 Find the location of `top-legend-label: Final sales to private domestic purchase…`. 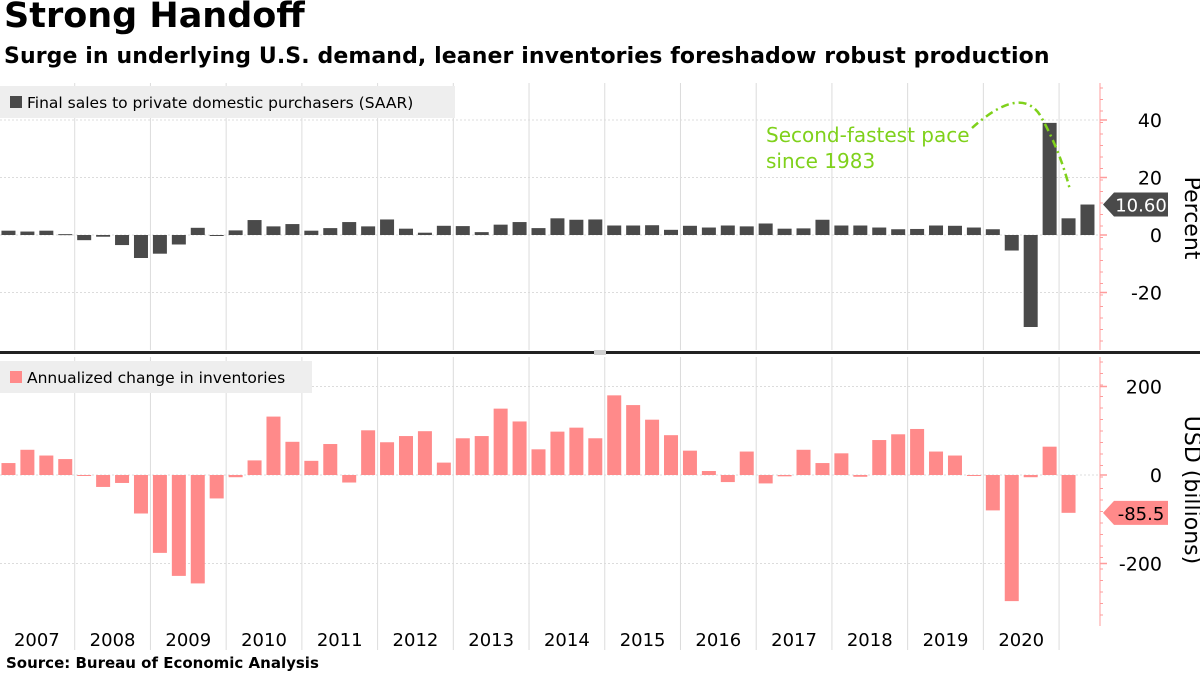

top-legend-label: Final sales to private domestic purchase… is located at coordinates (220, 103).